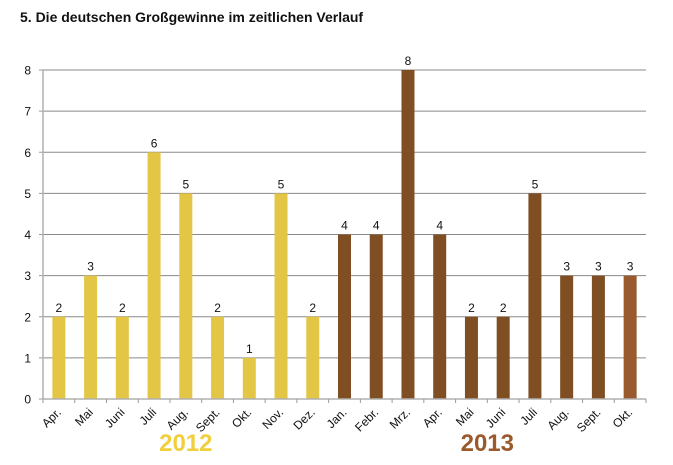 This screenshot has height=465, width=673. I want to click on x-tick-label: Mrz., so click(400, 418).